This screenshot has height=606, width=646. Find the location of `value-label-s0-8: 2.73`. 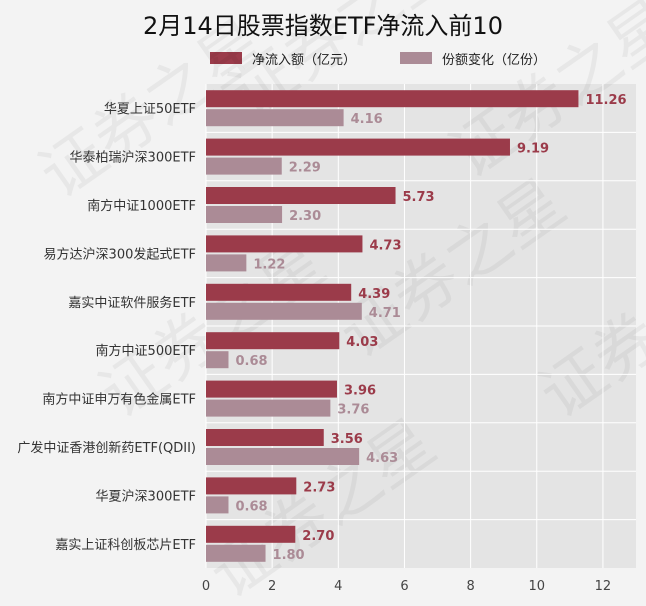

value-label-s0-8: 2.73 is located at coordinates (319, 487).